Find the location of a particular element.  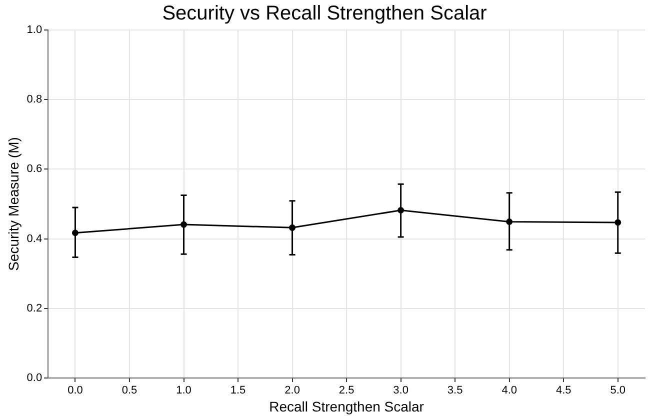

x-axis-title: Recall Strengthen Scalar is located at coordinates (346, 406).